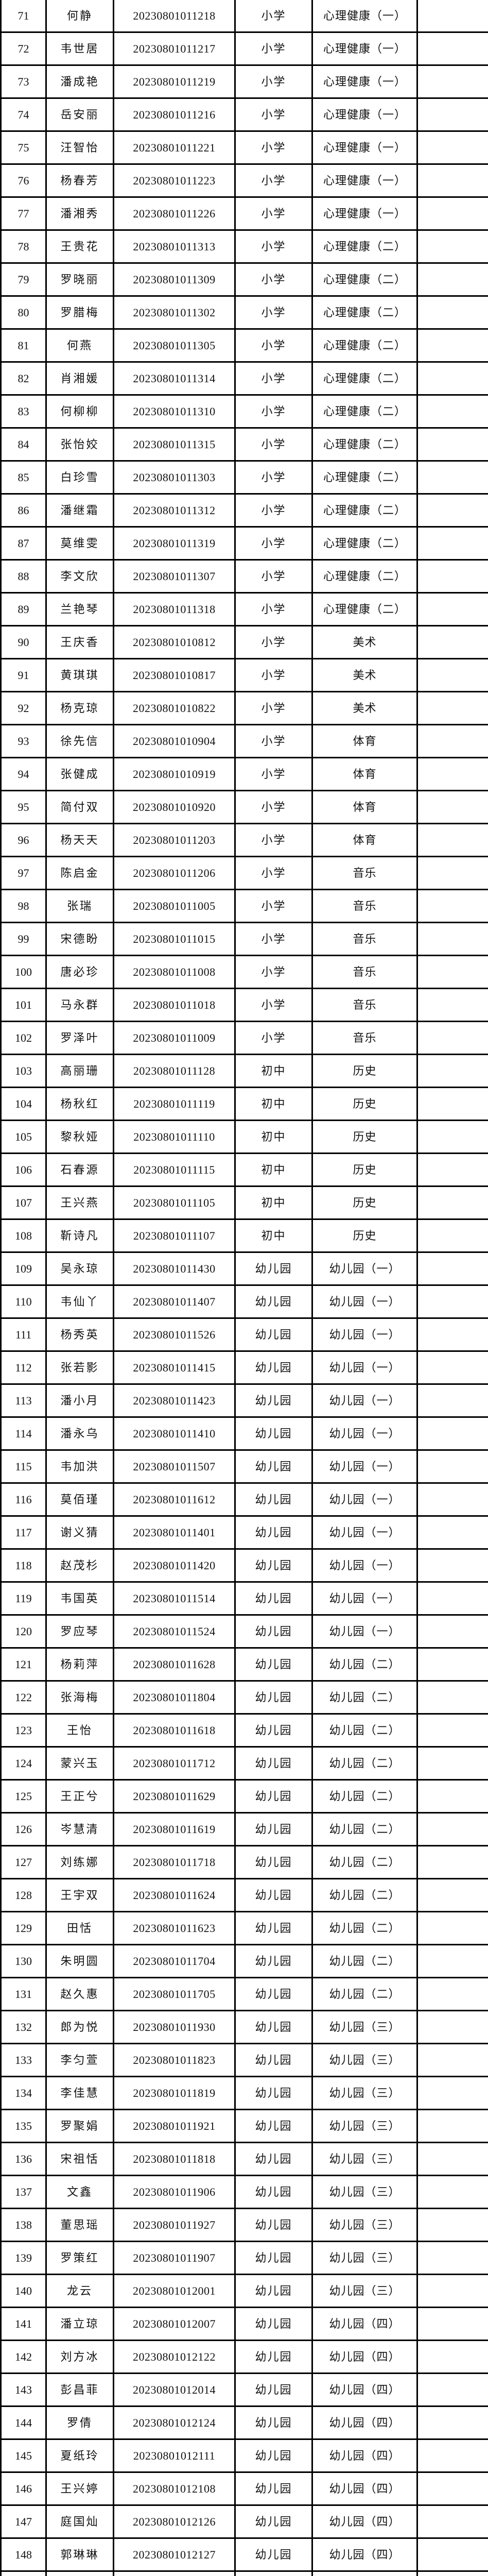 This screenshot has height=2576, width=488. What do you see at coordinates (273, 1104) in the screenshot?
I see `cell-school-level: 初中` at bounding box center [273, 1104].